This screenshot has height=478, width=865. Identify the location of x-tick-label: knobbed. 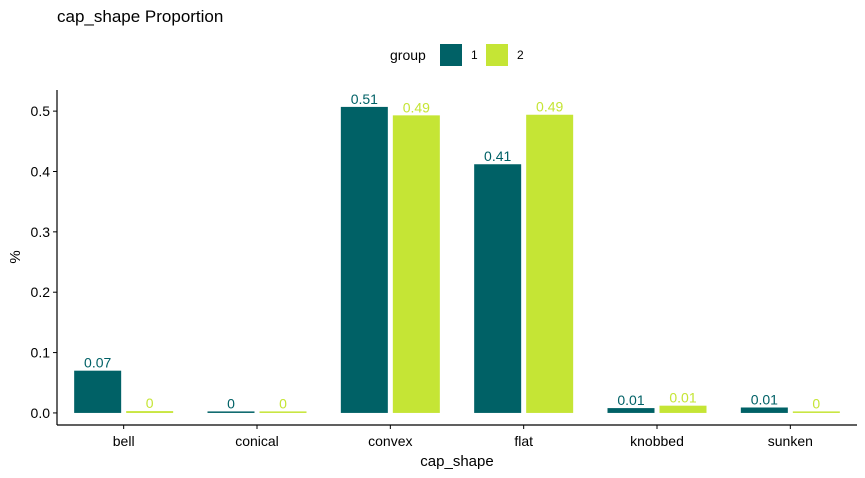
(657, 441).